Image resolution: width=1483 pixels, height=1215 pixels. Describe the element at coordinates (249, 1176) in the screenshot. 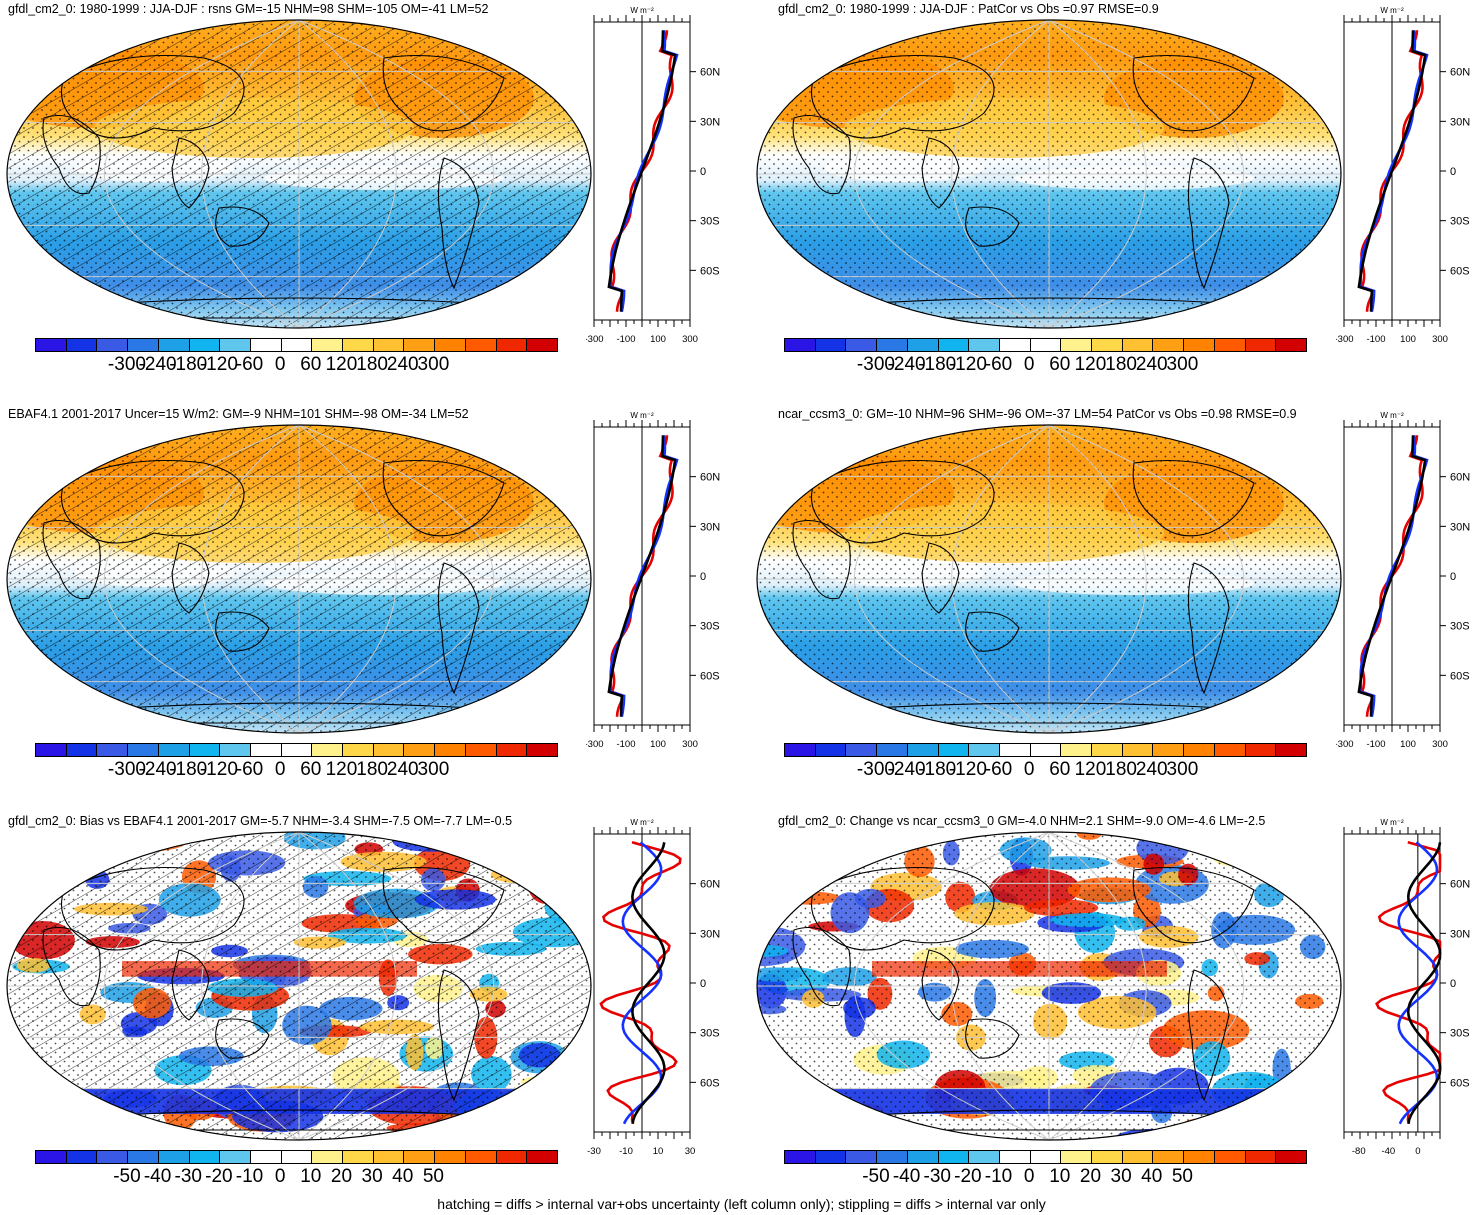

I see `colorbar-label: -10` at that location.